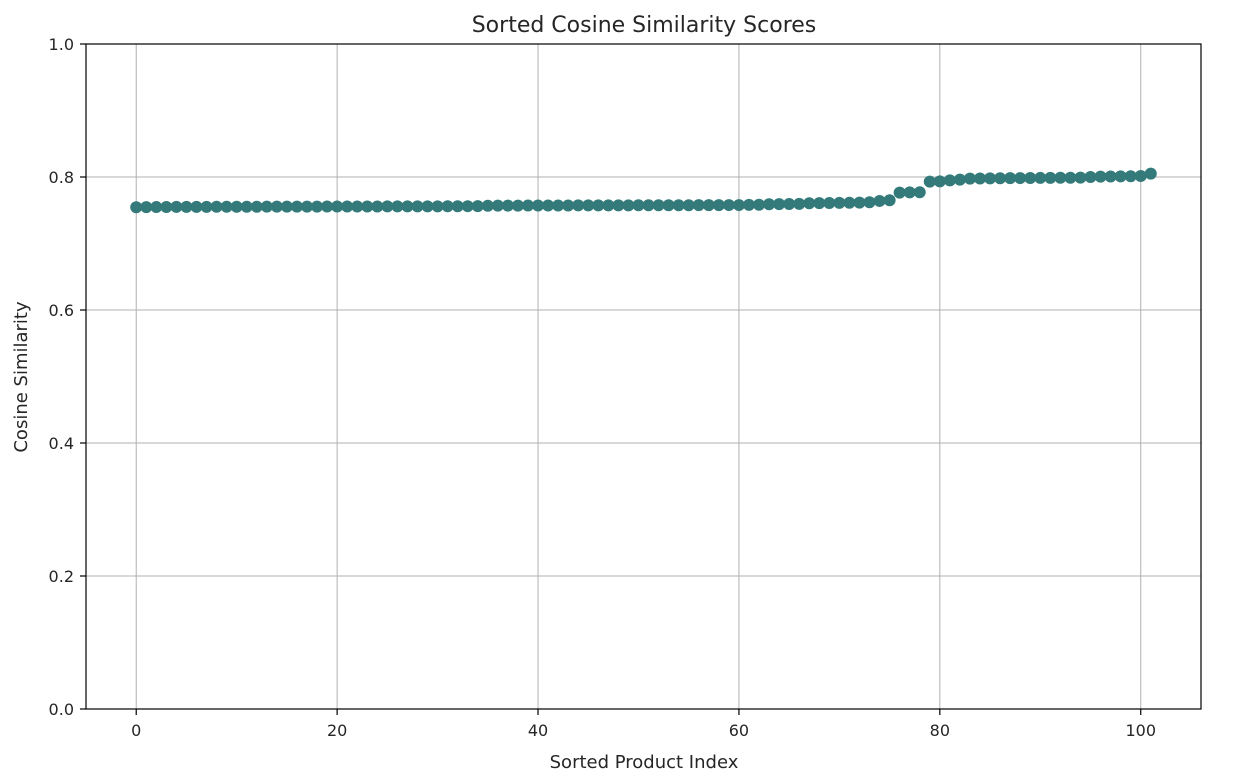 The height and width of the screenshot is (780, 1238). Describe the element at coordinates (644, 762) in the screenshot. I see `x-axis-label: Sorted Product Index` at that location.